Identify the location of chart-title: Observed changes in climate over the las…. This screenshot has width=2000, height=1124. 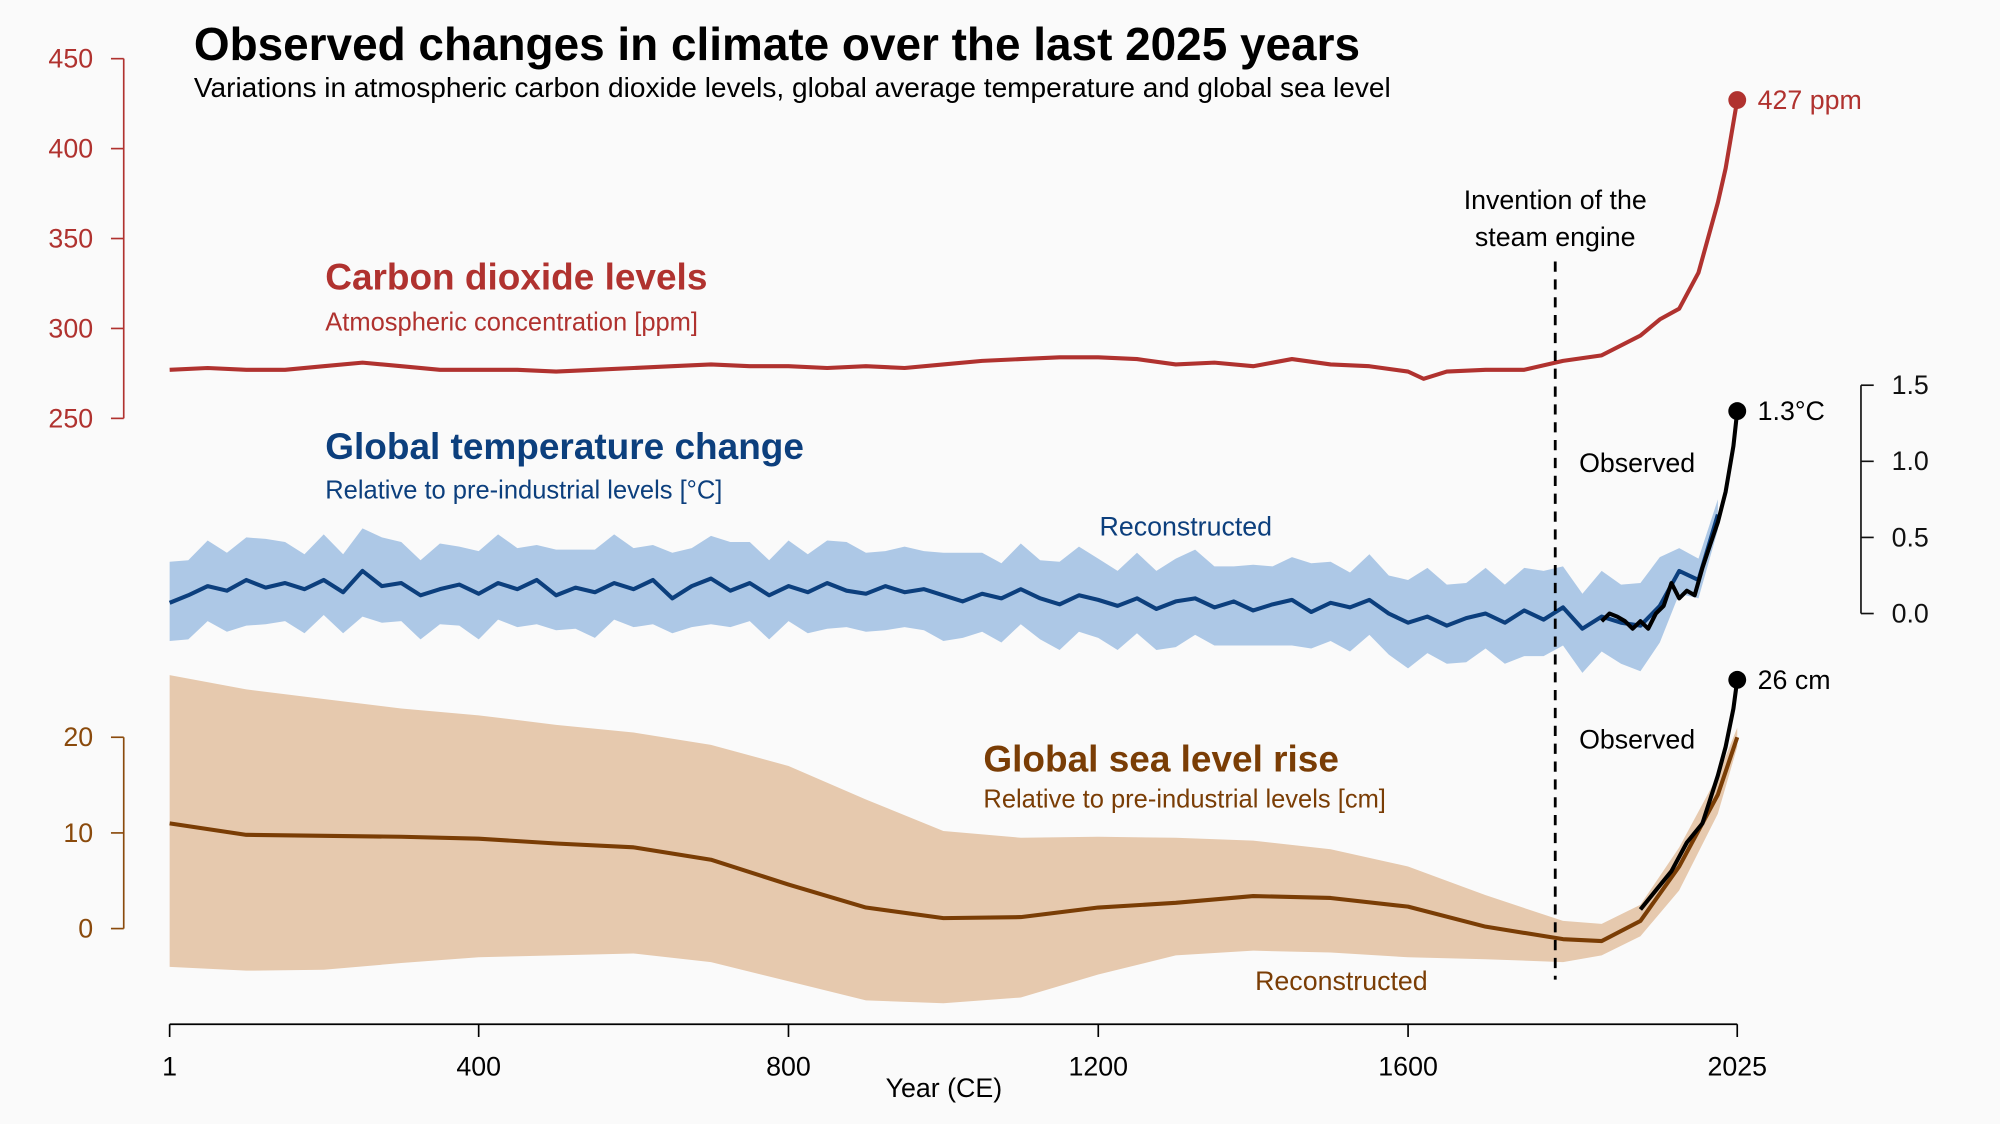
(777, 44).